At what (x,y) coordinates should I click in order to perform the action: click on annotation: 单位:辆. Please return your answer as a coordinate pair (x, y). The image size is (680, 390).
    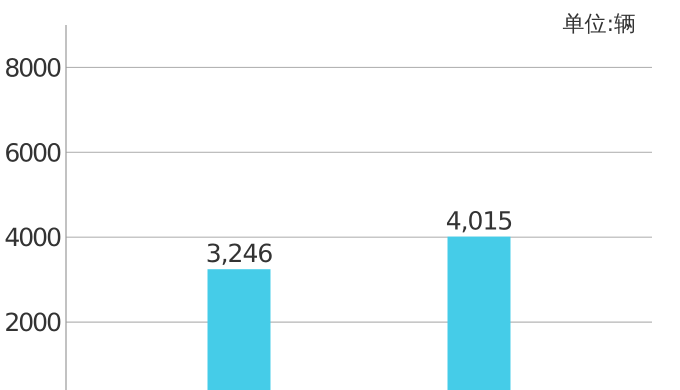
    Looking at the image, I should click on (599, 24).